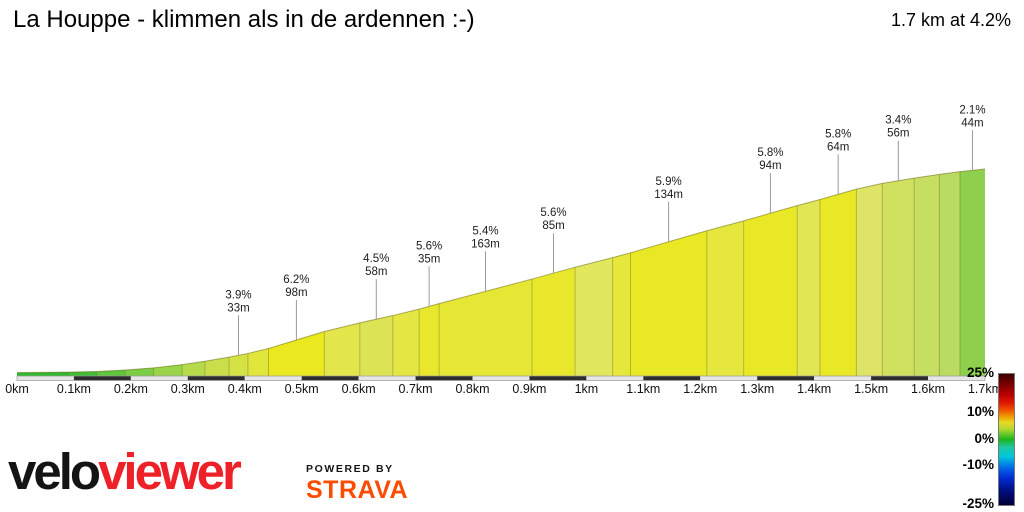 Image resolution: width=1024 pixels, height=512 pixels. What do you see at coordinates (928, 389) in the screenshot?
I see `x-tick-label: 1.6km` at bounding box center [928, 389].